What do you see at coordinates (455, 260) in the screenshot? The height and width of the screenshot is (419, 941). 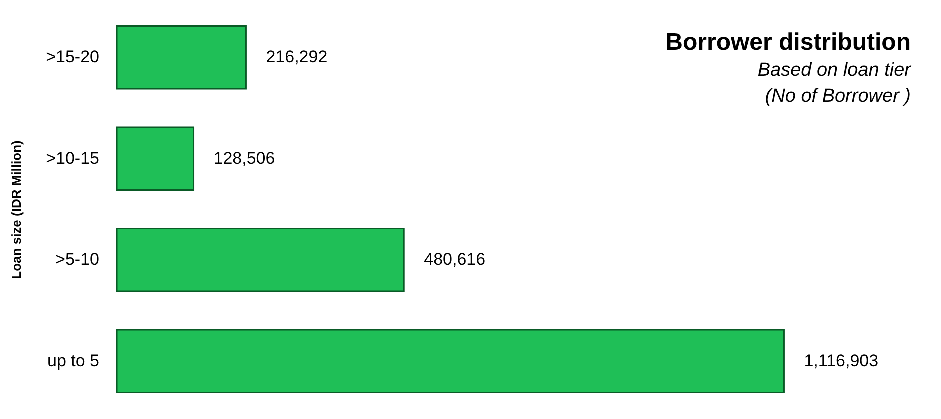 I see `data-label: 480,616` at bounding box center [455, 260].